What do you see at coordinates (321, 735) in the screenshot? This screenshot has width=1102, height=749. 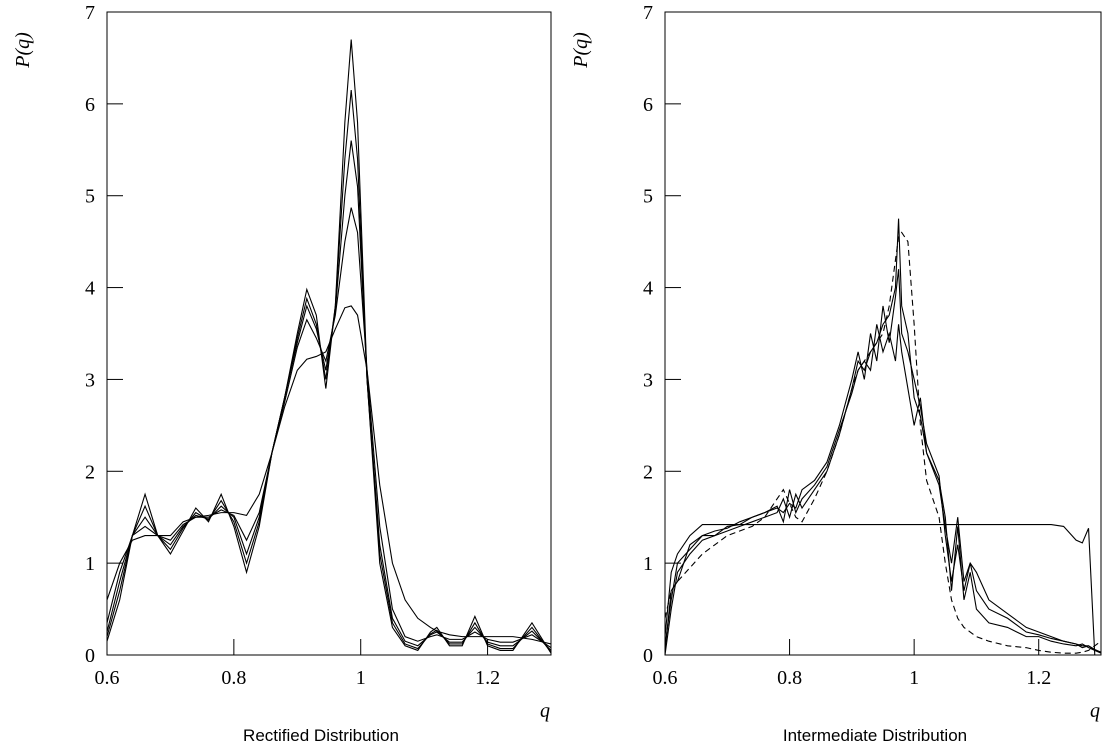 I see `caption: Rectified Distribution` at bounding box center [321, 735].